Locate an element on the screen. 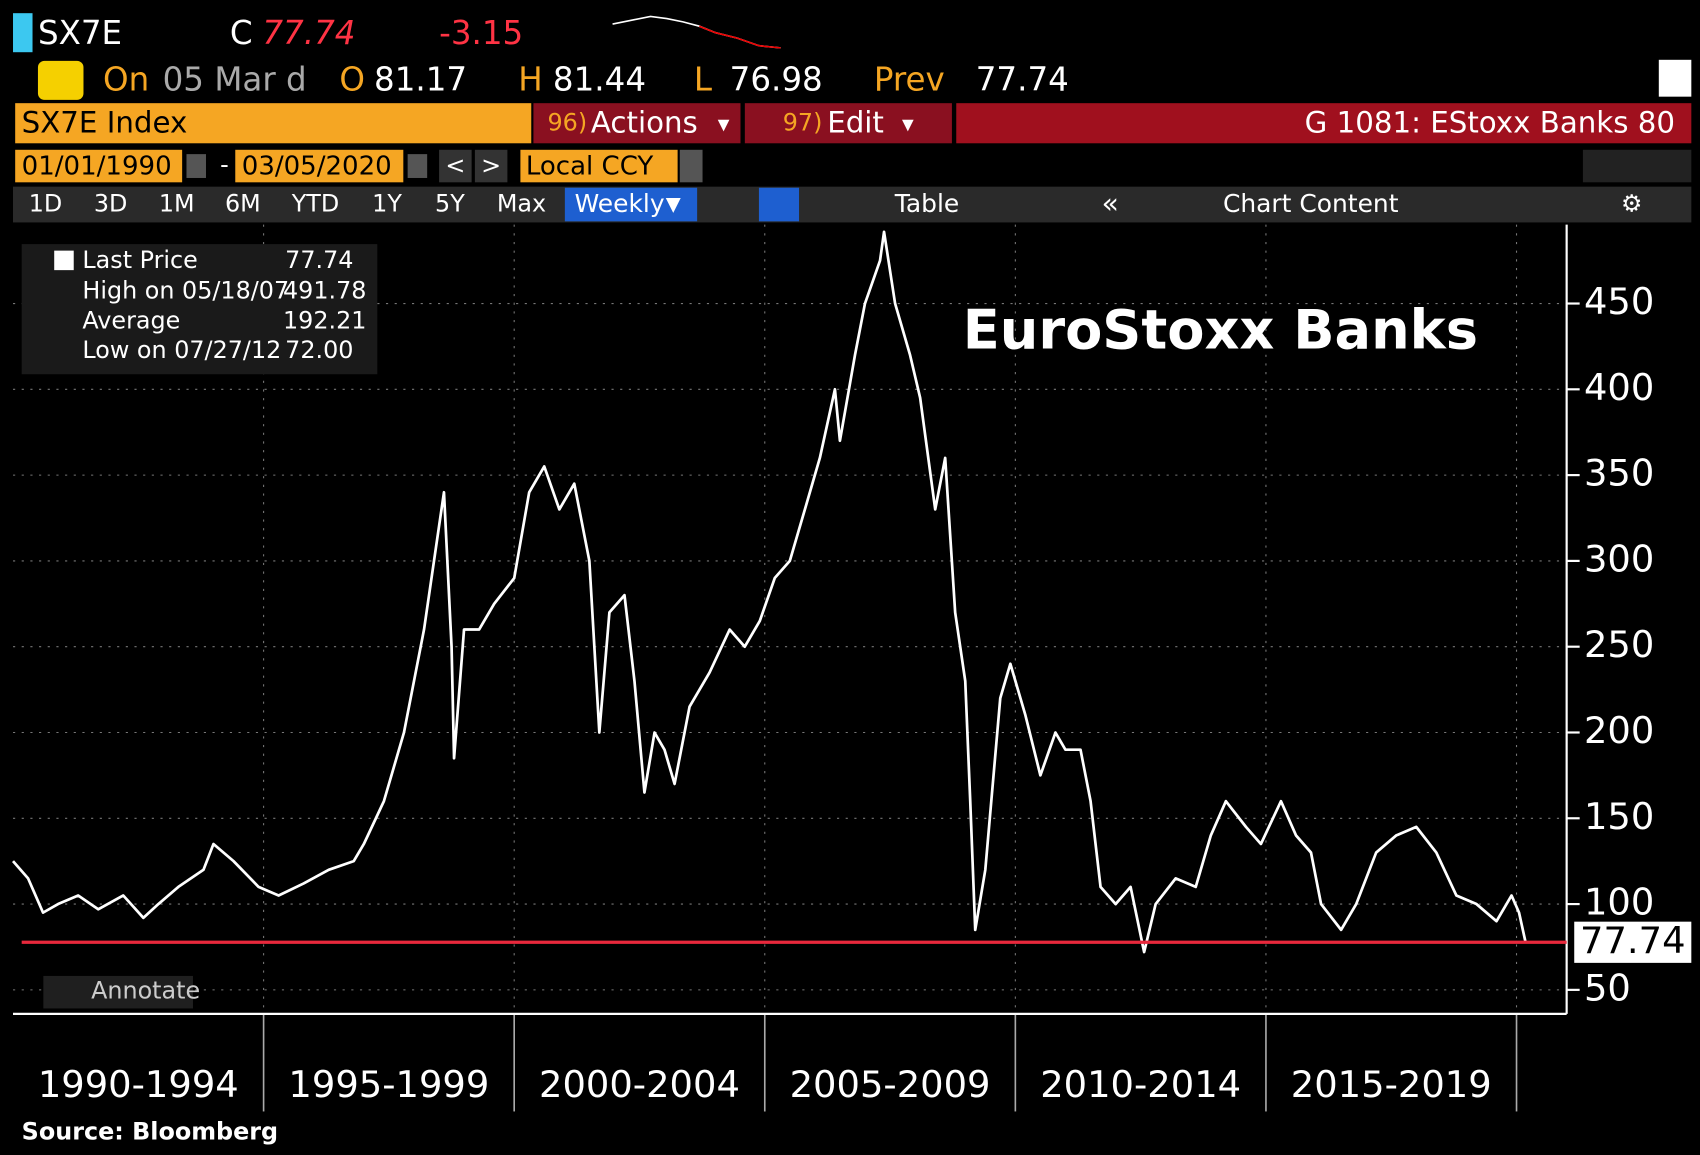 The image size is (1700, 1155). export-icon is located at coordinates (1675, 78).